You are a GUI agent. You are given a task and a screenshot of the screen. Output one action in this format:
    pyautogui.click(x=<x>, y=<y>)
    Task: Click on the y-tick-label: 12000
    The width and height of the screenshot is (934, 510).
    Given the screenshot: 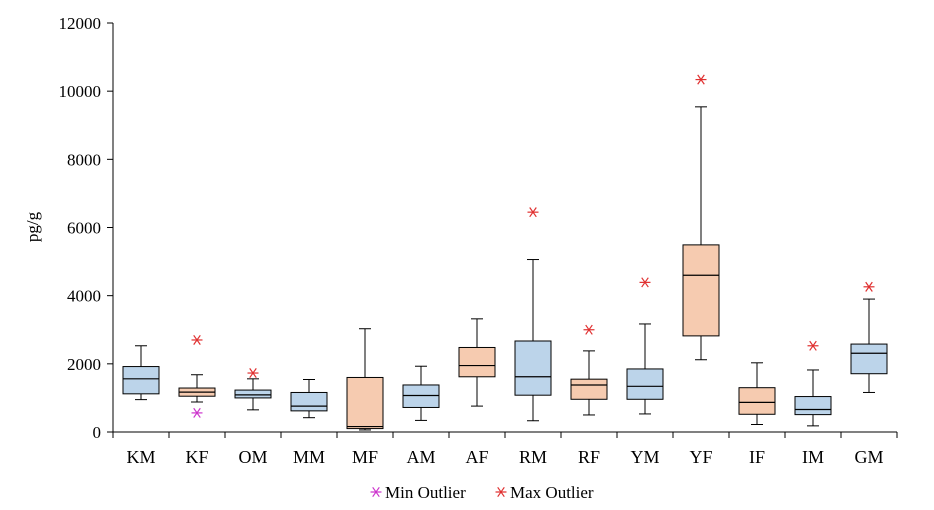 What is the action you would take?
    pyautogui.click(x=80, y=23)
    